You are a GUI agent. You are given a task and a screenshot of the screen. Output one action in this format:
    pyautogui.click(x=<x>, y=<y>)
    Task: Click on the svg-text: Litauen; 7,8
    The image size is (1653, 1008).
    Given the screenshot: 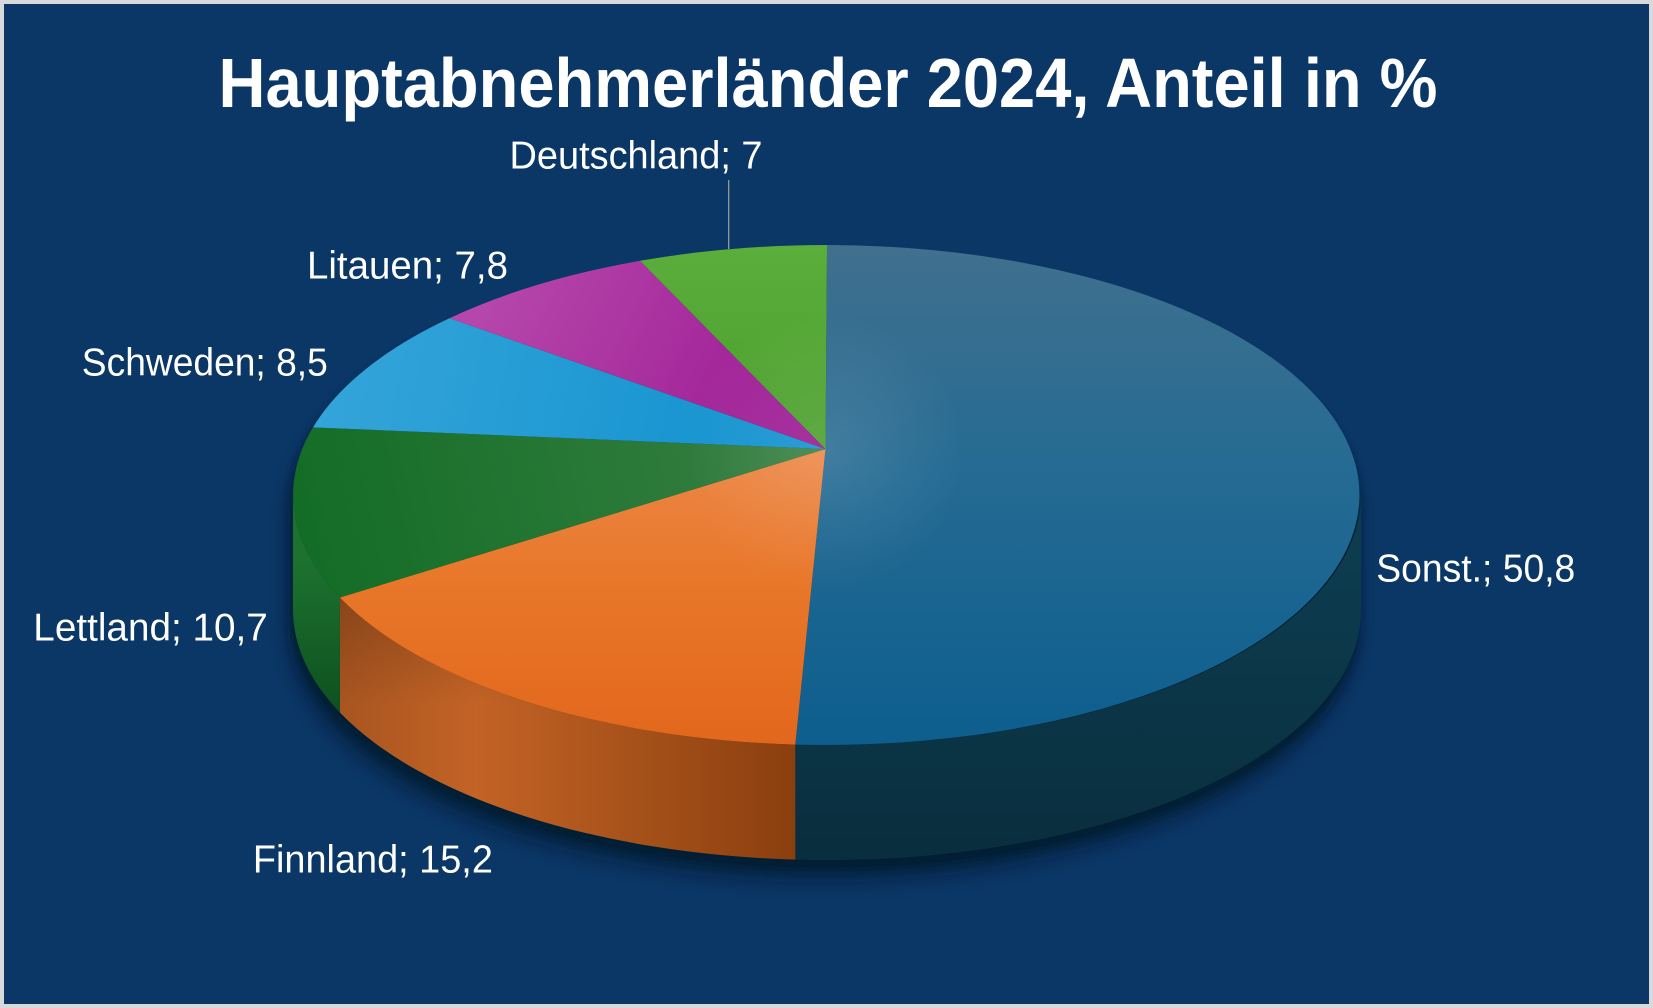 What is the action you would take?
    pyautogui.click(x=407, y=265)
    